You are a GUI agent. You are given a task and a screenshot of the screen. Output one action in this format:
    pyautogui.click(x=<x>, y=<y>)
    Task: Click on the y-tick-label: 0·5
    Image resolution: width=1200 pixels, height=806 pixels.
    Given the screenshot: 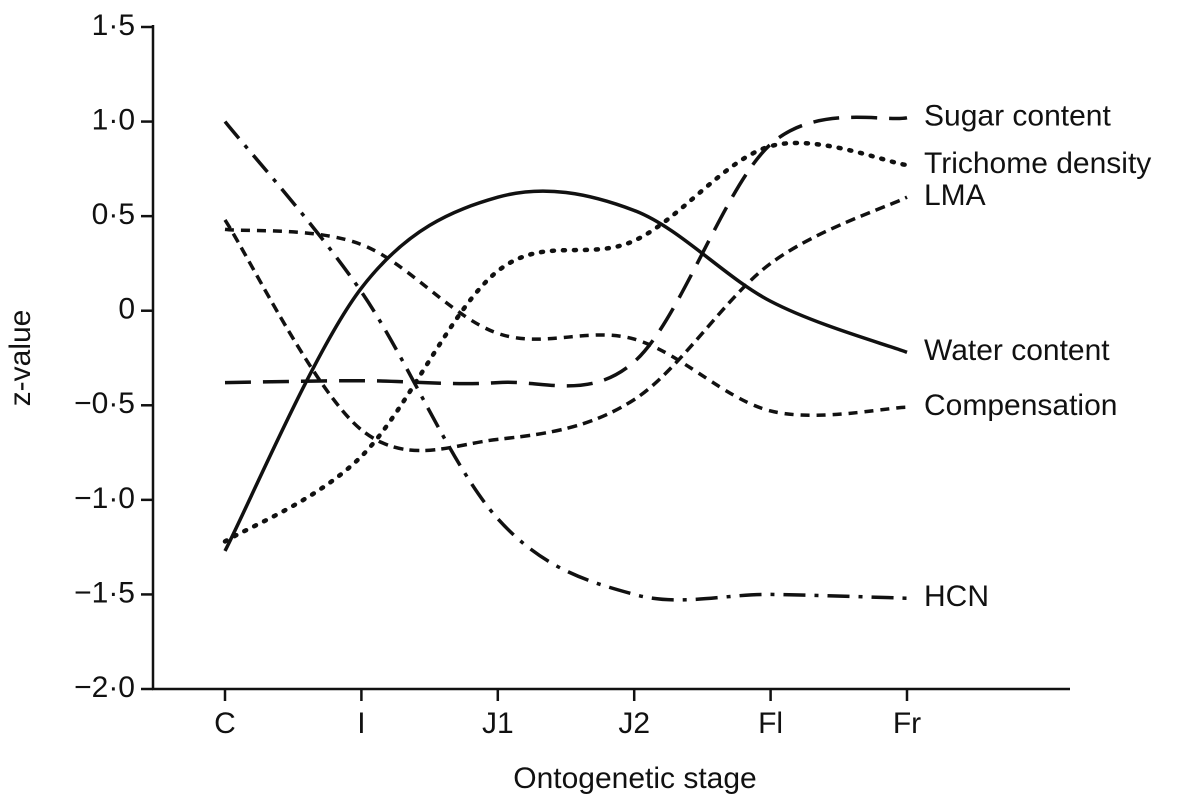 What is the action you would take?
    pyautogui.click(x=113, y=214)
    